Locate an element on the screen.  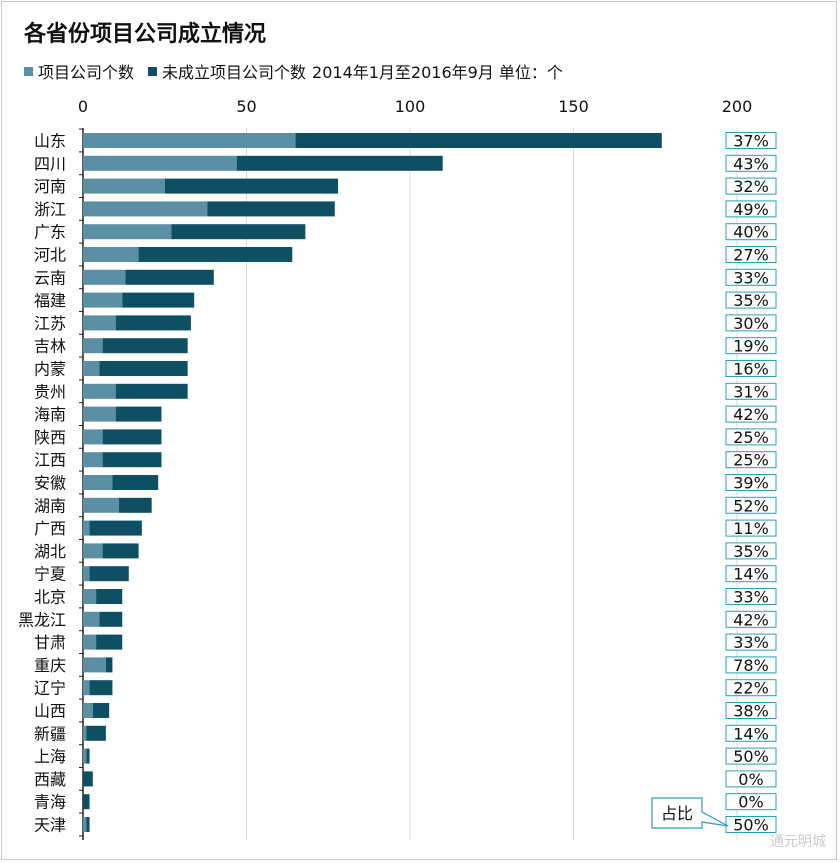
ratio-label: 0% is located at coordinates (750, 802).